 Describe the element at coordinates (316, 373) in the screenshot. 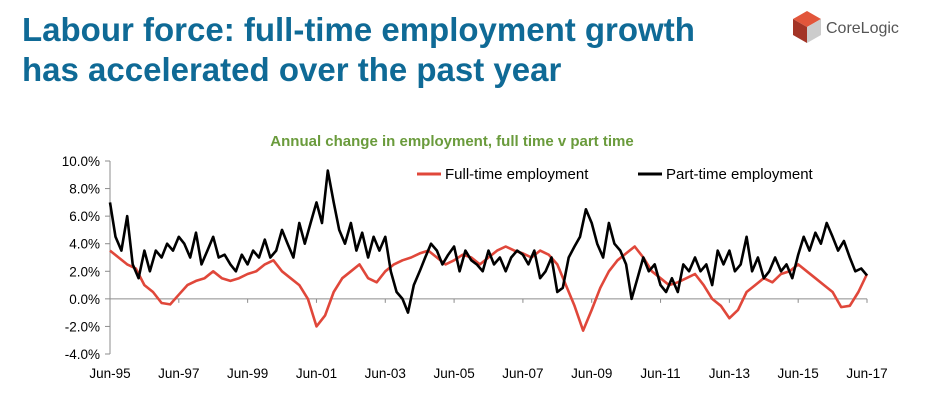

I see `x-tick-label: Jun-01` at that location.